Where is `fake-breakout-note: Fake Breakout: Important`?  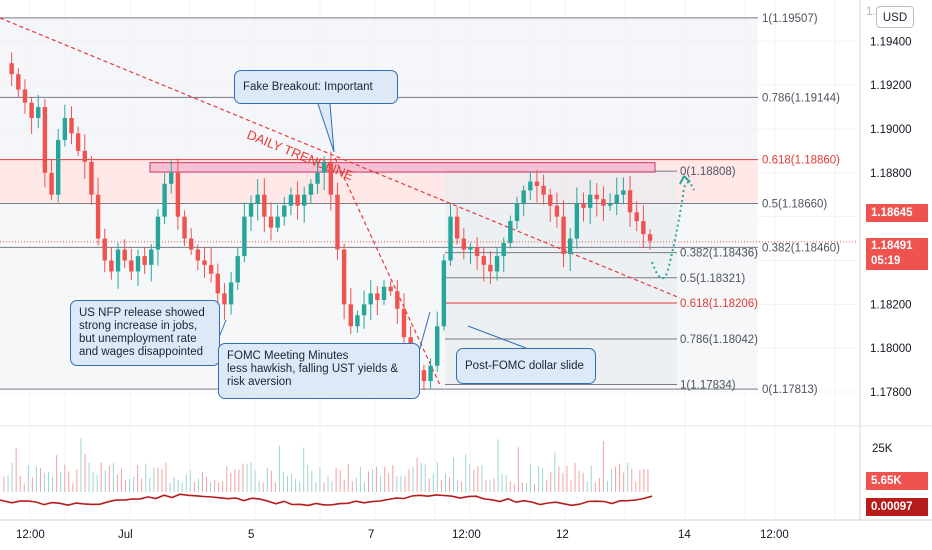 fake-breakout-note: Fake Breakout: Important is located at coordinates (316, 87).